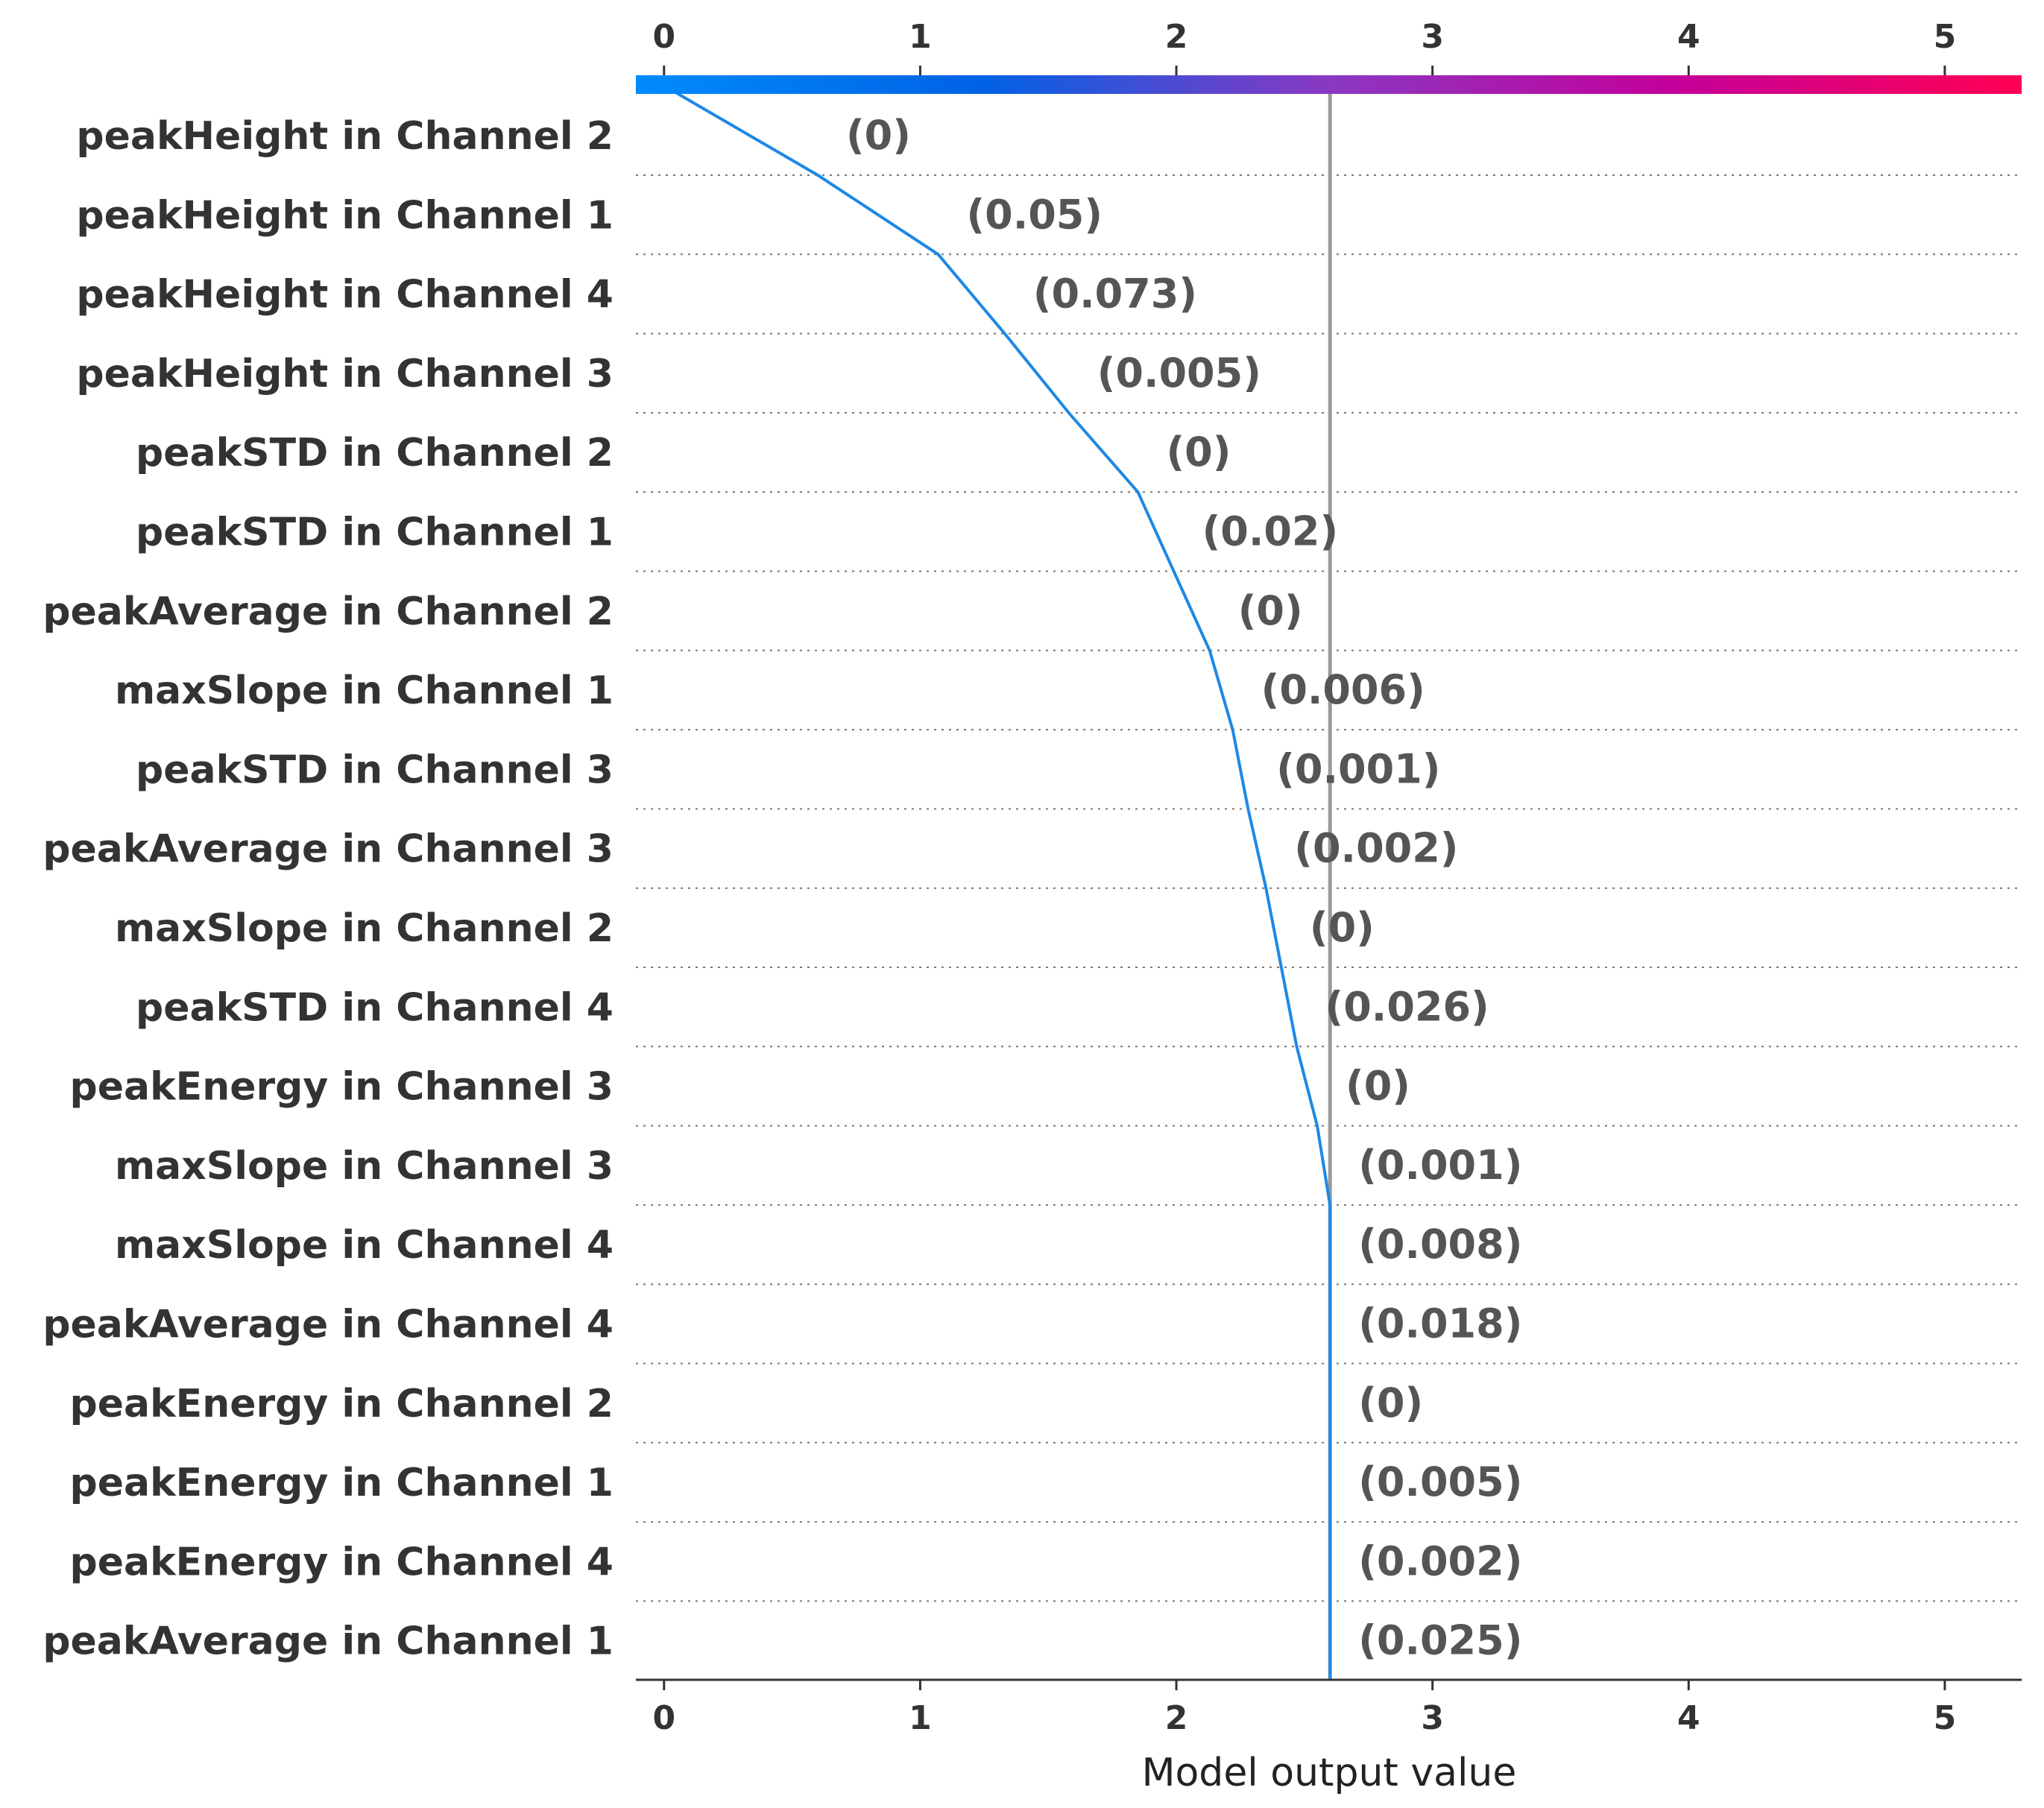 The width and height of the screenshot is (2044, 1808). Describe the element at coordinates (364, 1245) in the screenshot. I see `feature-label: maxSlope in Channel 4` at that location.